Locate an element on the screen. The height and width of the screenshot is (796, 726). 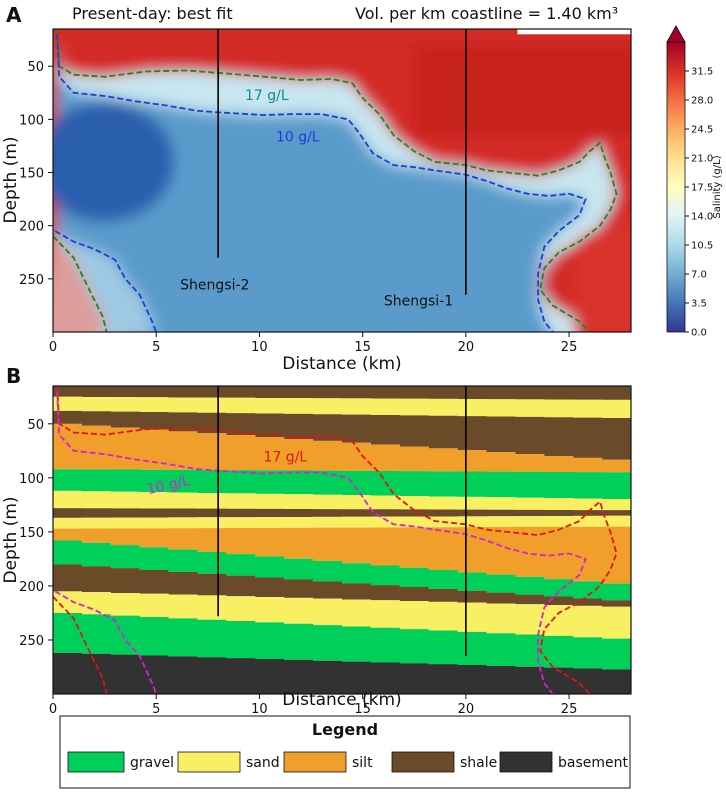
fresh-core is located at coordinates (114, 161).